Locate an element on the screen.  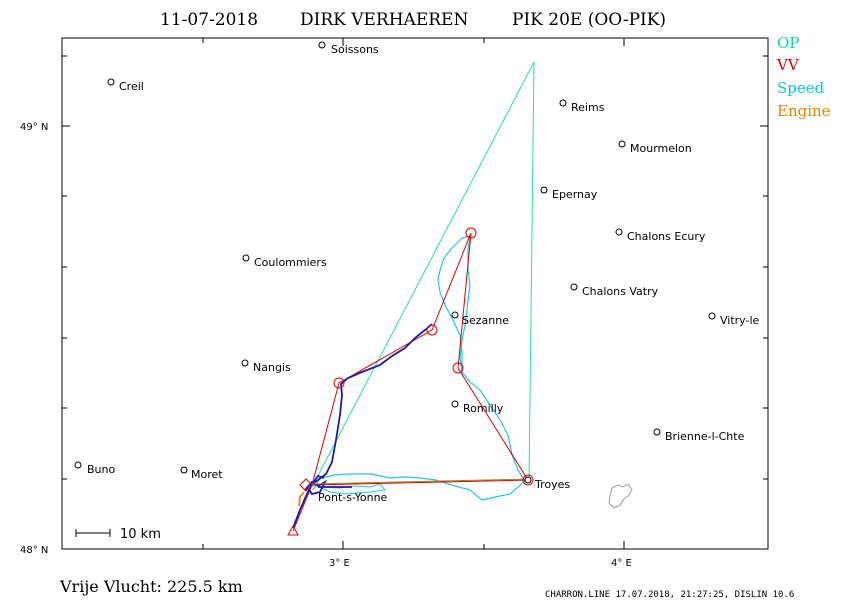
engine-line is located at coordinates (420, 481).